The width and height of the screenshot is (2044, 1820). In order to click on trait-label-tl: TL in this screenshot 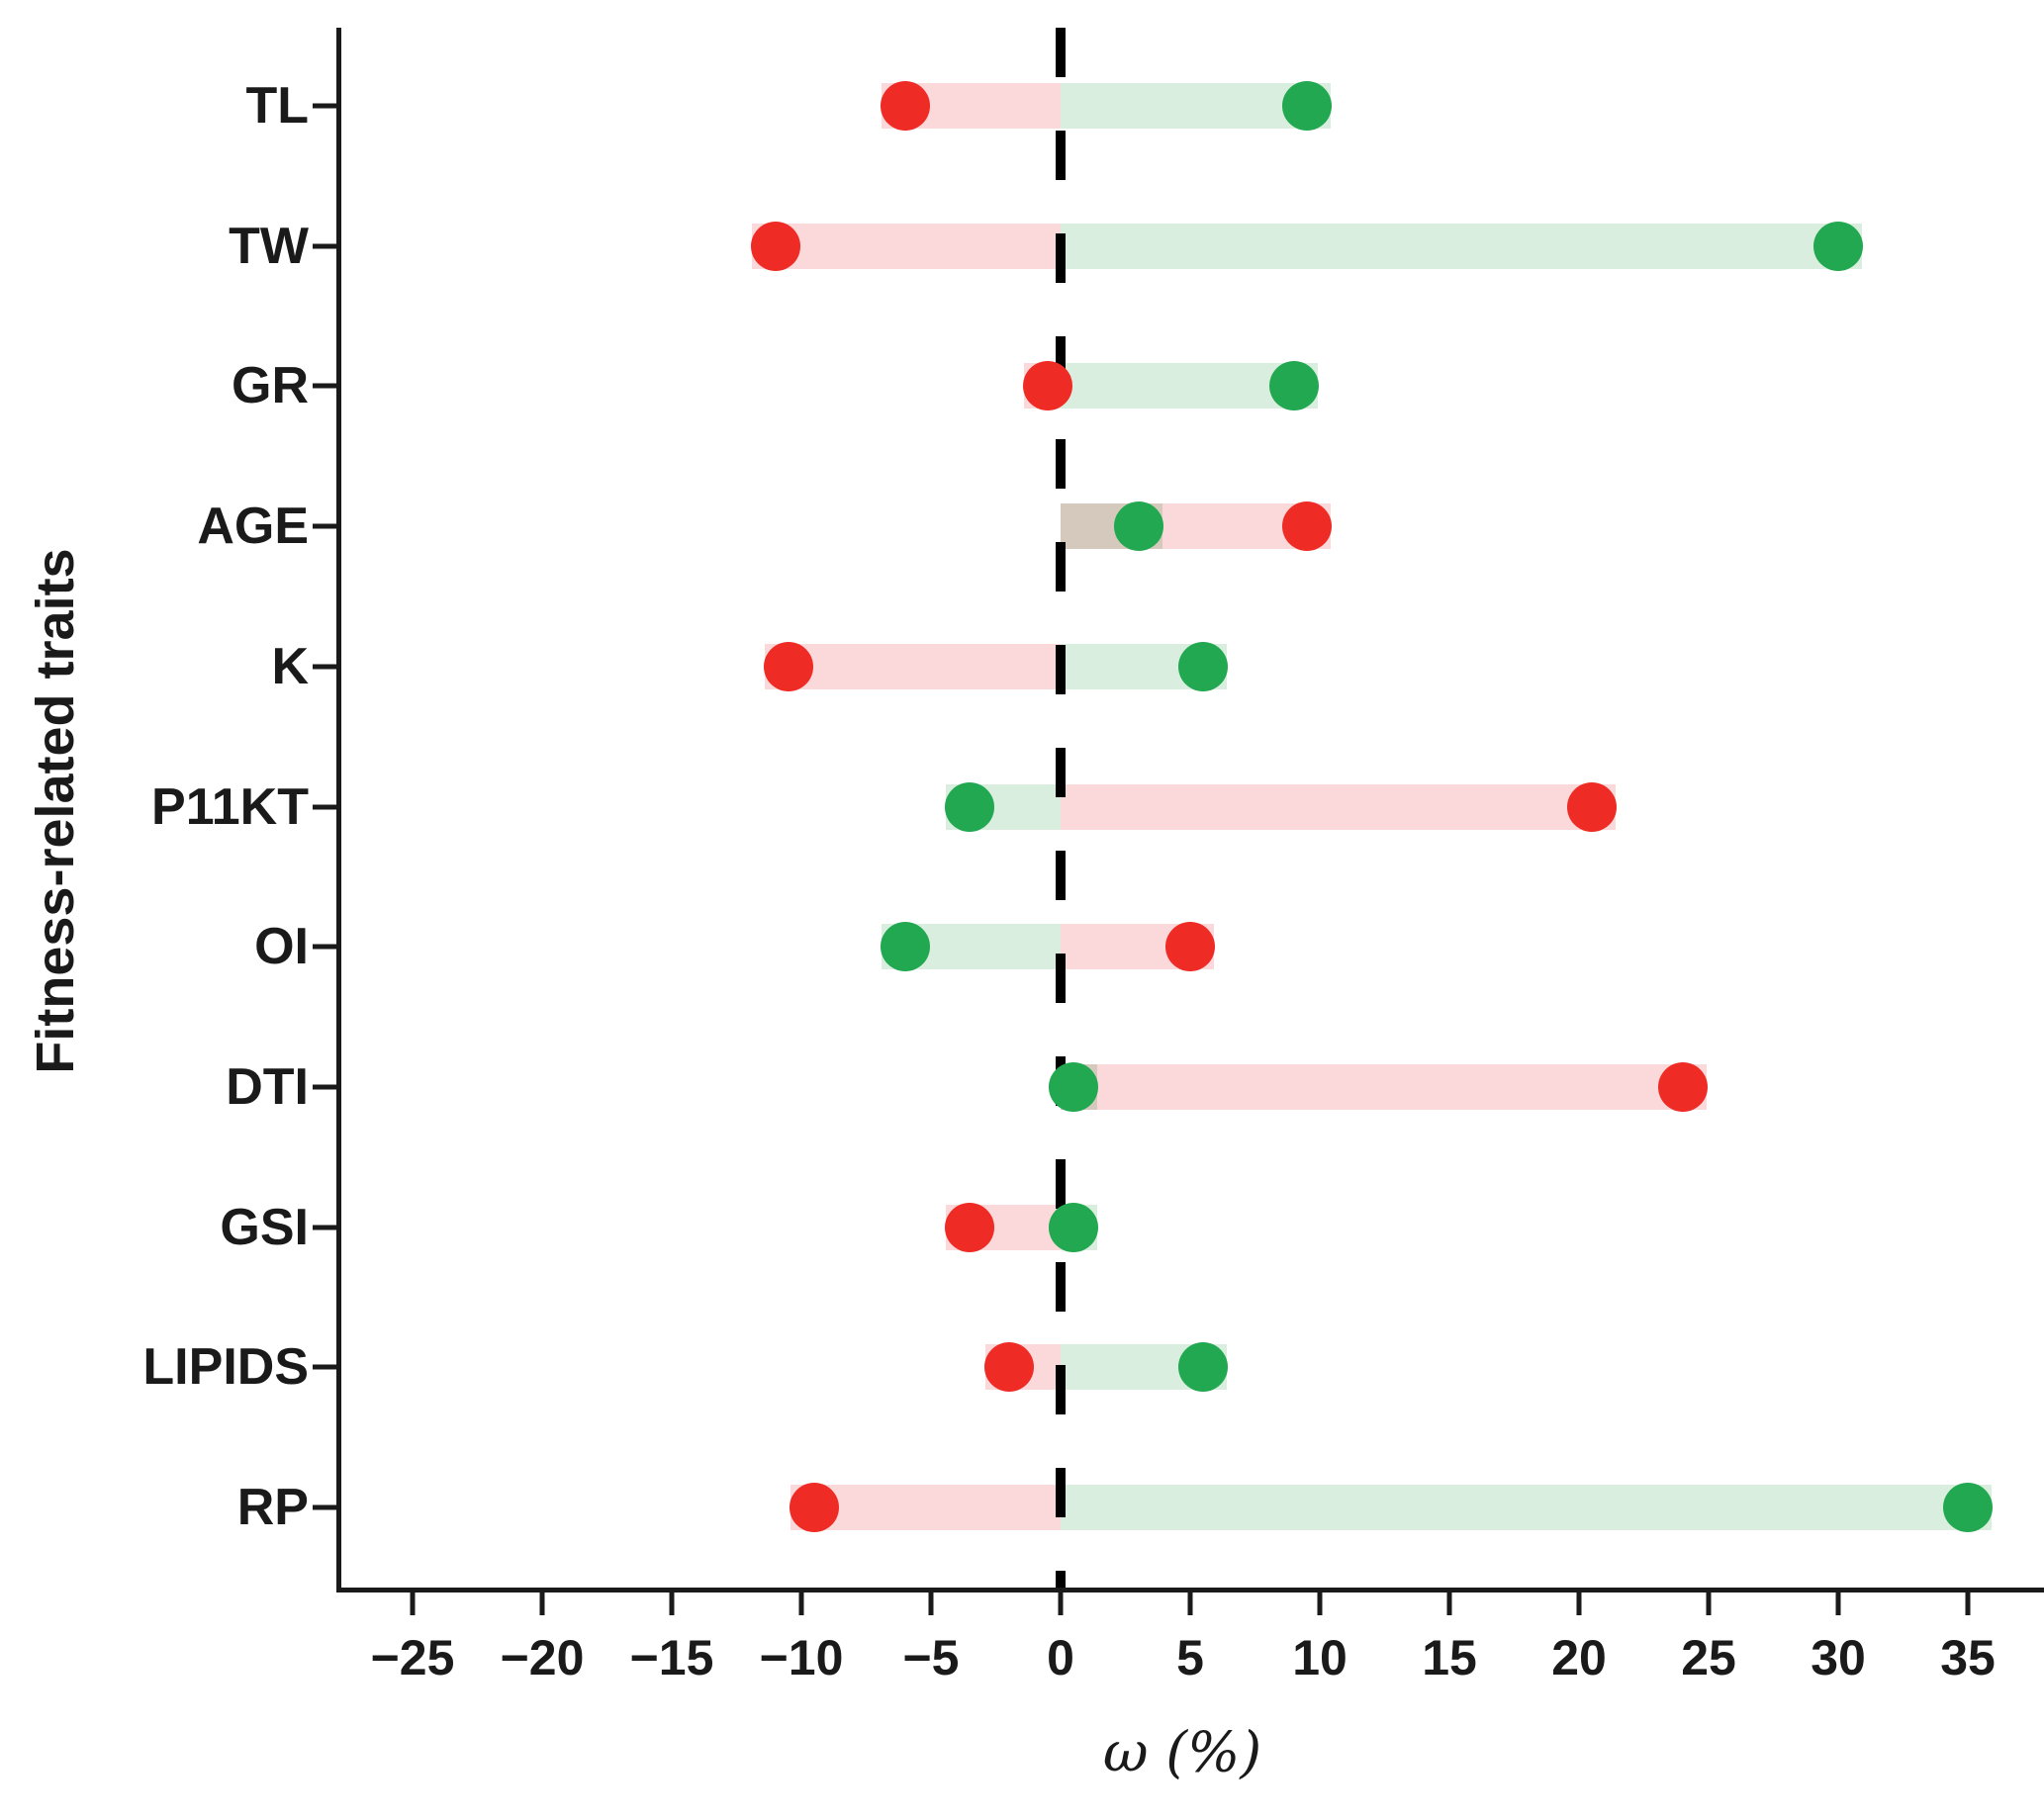, I will do `click(277, 106)`.